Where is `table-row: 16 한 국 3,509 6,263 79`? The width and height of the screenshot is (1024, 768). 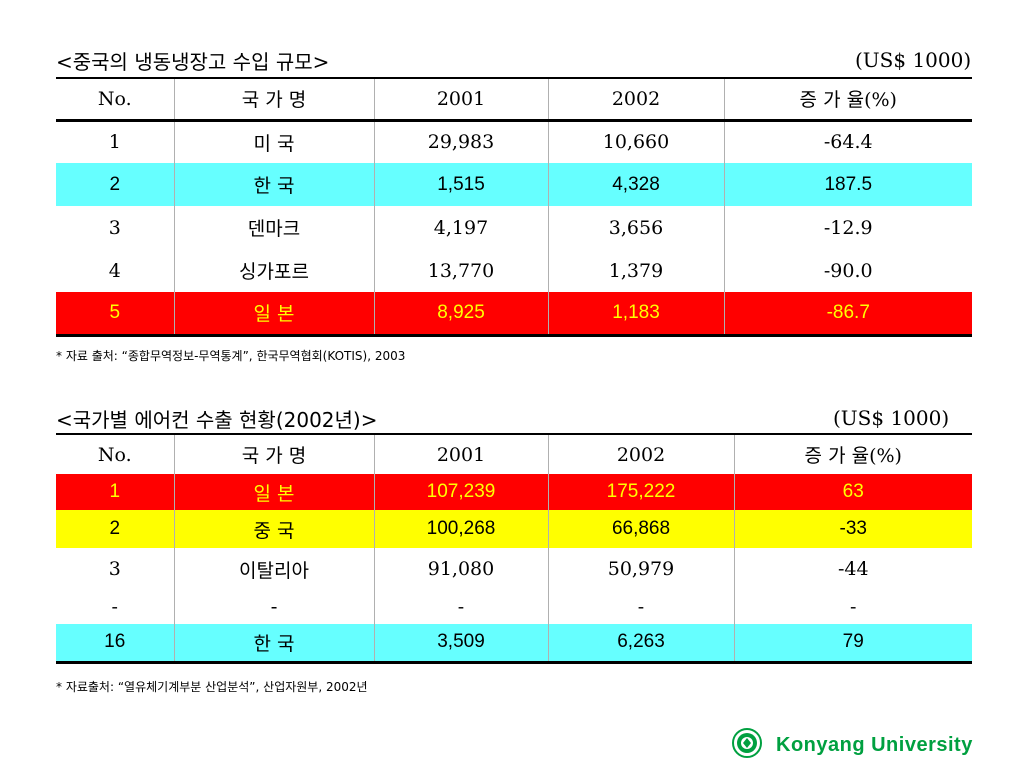 table-row: 16 한 국 3,509 6,263 79 is located at coordinates (514, 643).